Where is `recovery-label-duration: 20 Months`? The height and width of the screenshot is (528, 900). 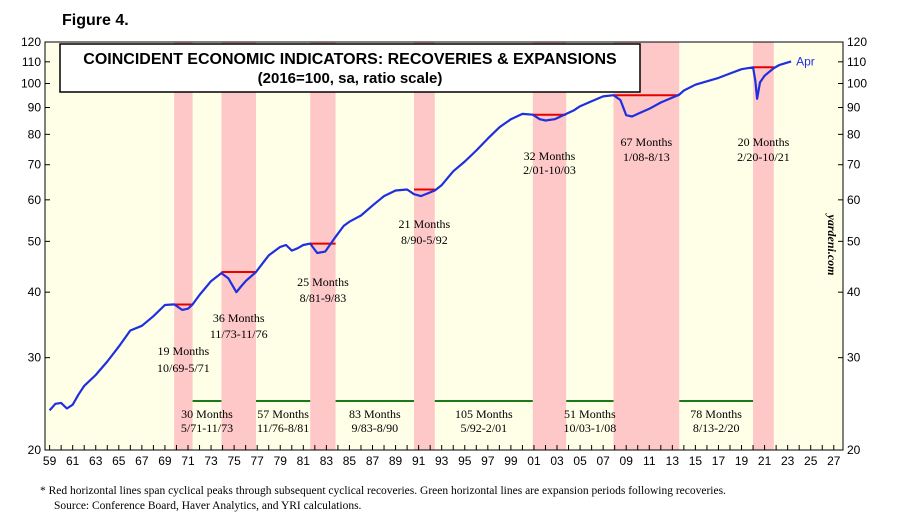
recovery-label-duration: 20 Months is located at coordinates (764, 142).